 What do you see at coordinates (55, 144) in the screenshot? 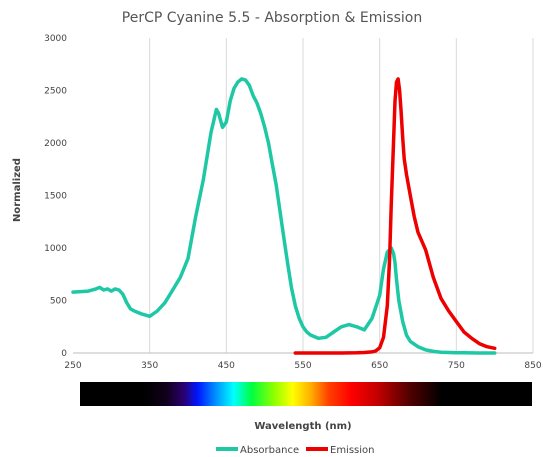
I see `y-tick-label-2000: 2000` at bounding box center [55, 144].